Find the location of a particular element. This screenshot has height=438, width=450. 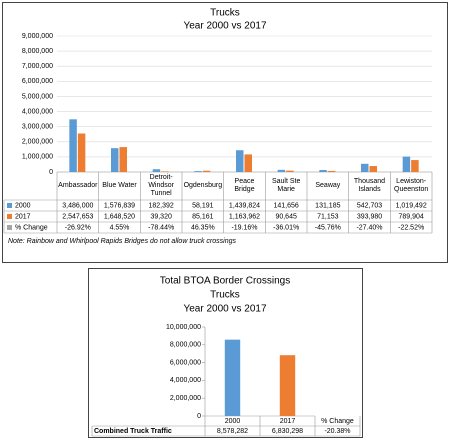

x-tick-label: Blue Water is located at coordinates (119, 185).